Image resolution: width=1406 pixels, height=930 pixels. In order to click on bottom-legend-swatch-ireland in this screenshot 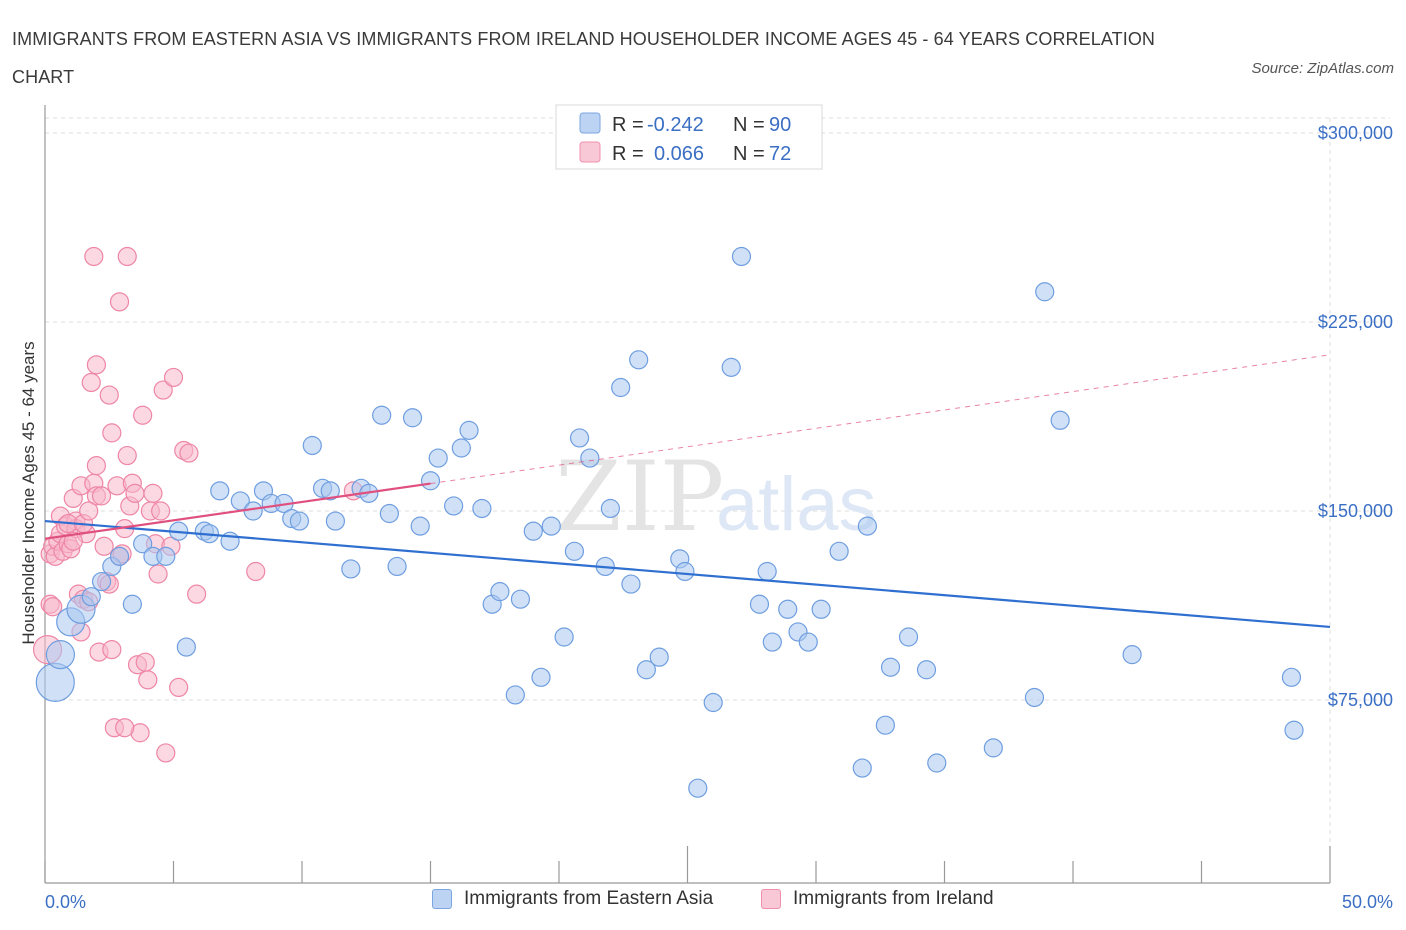, I will do `click(771, 899)`.